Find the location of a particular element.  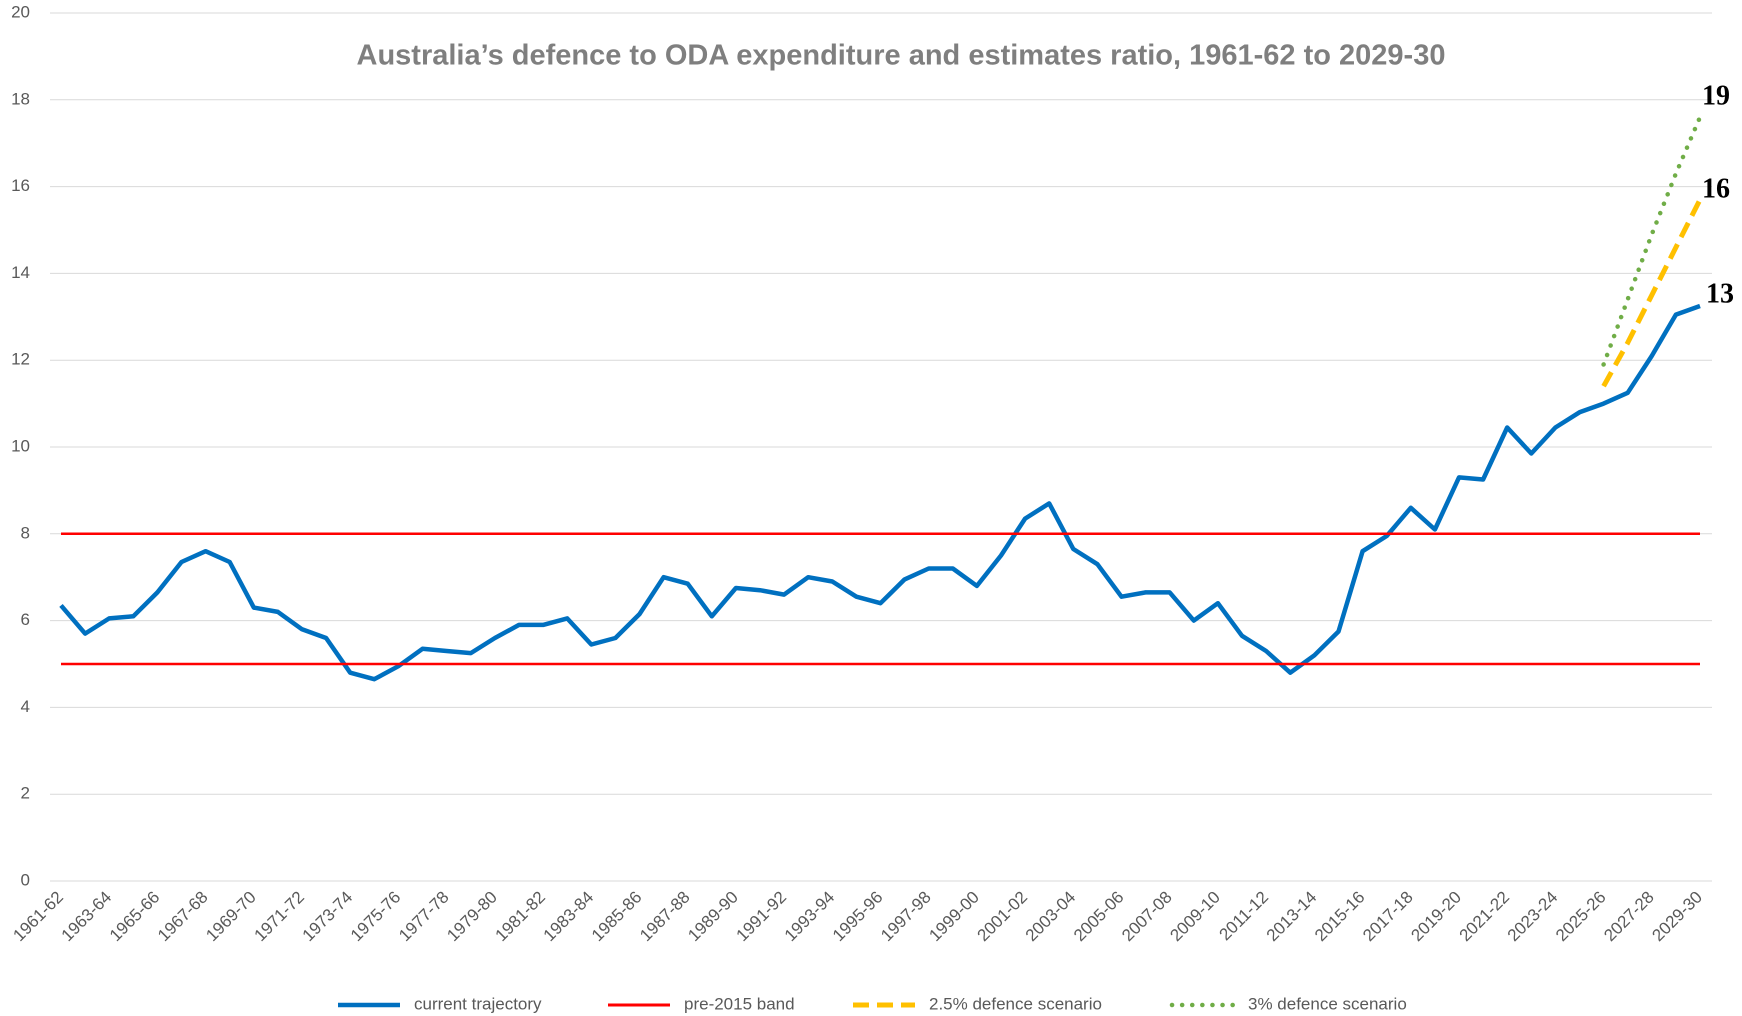

y-tick-label: 8 is located at coordinates (25, 532).